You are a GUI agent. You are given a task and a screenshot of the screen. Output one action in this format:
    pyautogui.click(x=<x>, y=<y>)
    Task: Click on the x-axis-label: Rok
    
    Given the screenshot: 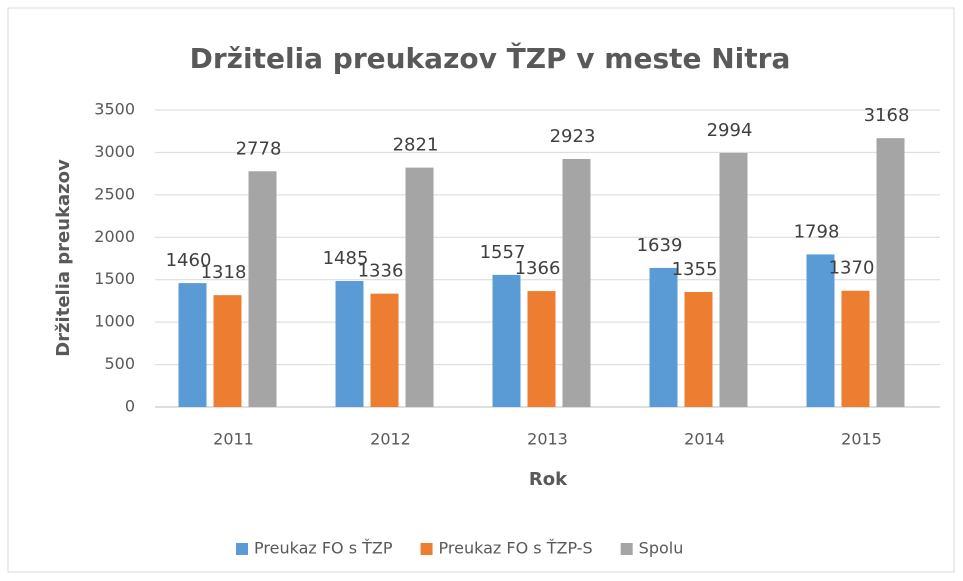 What is the action you would take?
    pyautogui.click(x=548, y=479)
    